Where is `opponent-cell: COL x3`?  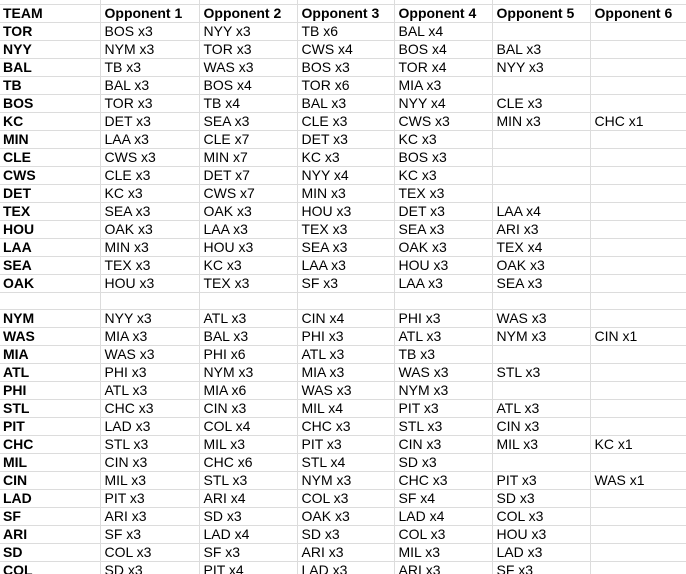 opponent-cell: COL x3 is located at coordinates (443, 535).